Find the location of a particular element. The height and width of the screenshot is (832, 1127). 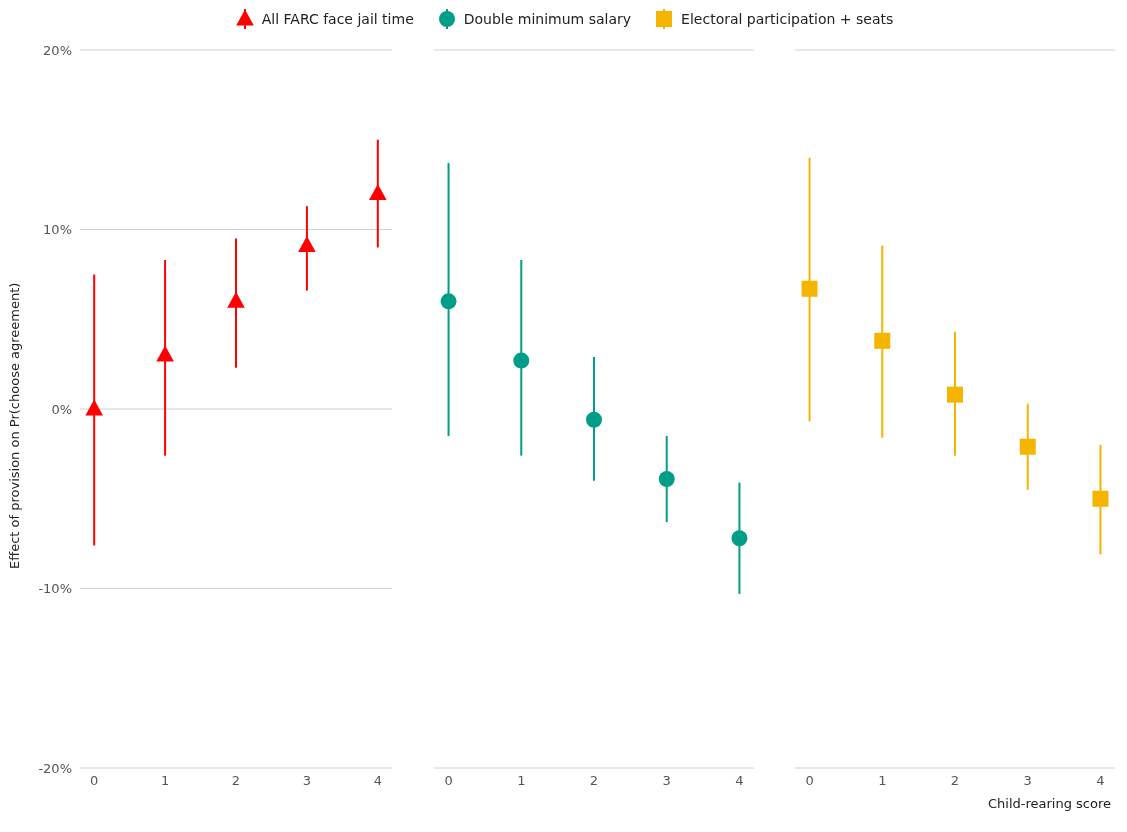

y-tick-label: -20% is located at coordinates (55, 768).